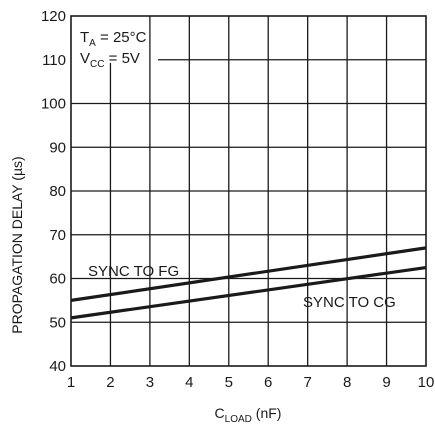  What do you see at coordinates (113, 39) in the screenshot?
I see `condition-line: TA = 25°C` at bounding box center [113, 39].